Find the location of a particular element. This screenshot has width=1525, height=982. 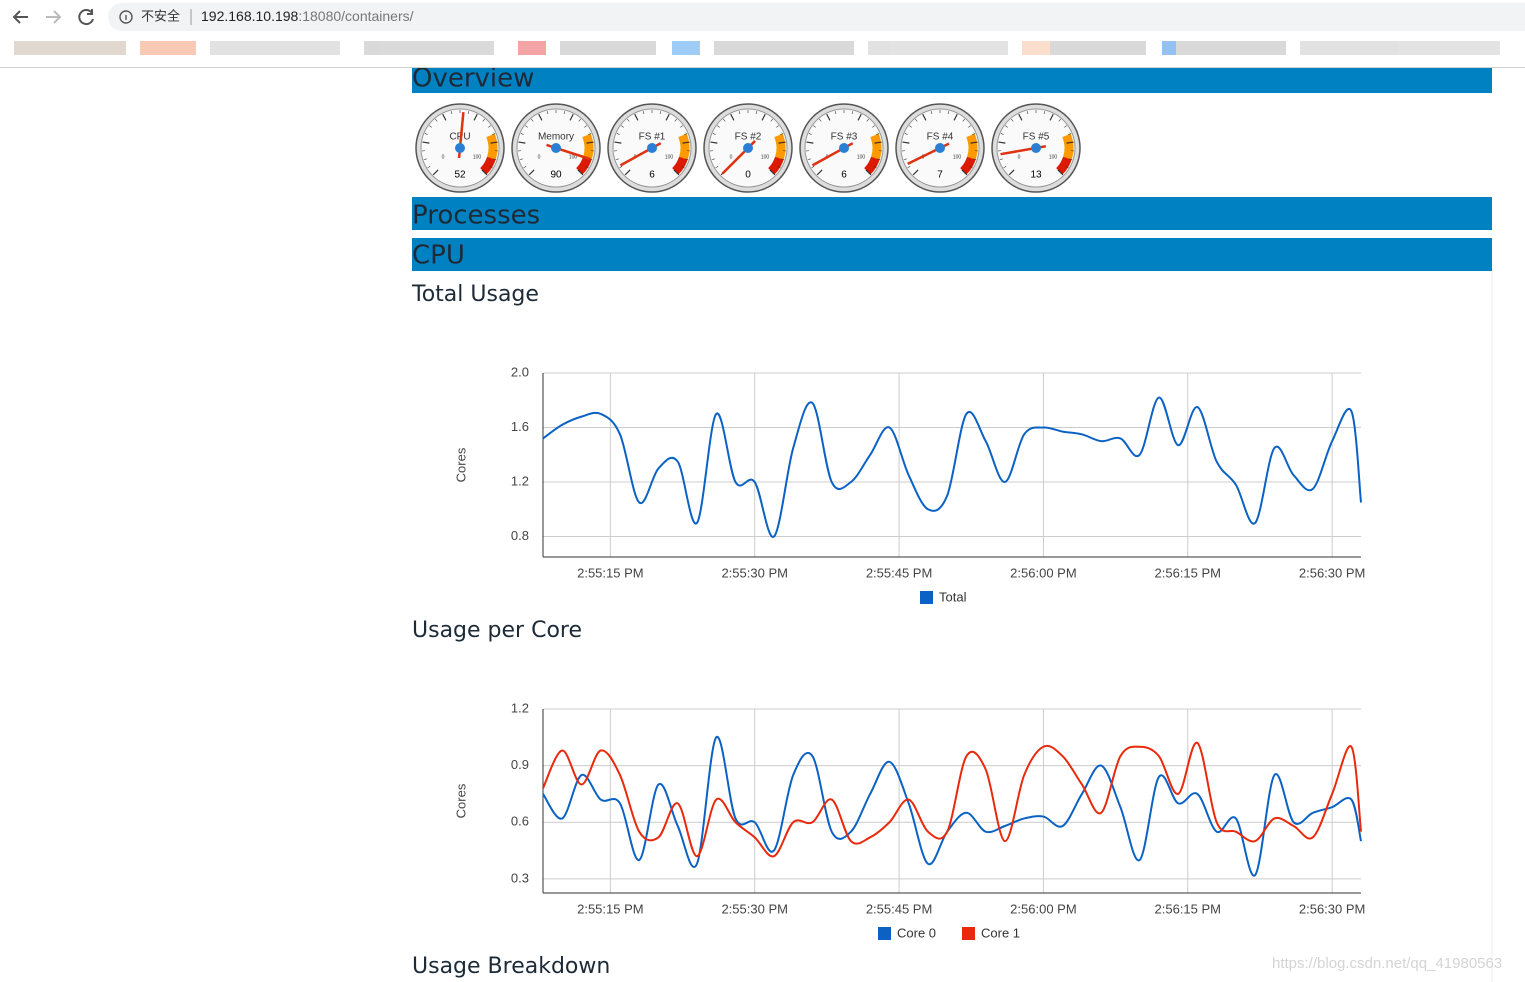

cpu-bar is located at coordinates (952, 254).